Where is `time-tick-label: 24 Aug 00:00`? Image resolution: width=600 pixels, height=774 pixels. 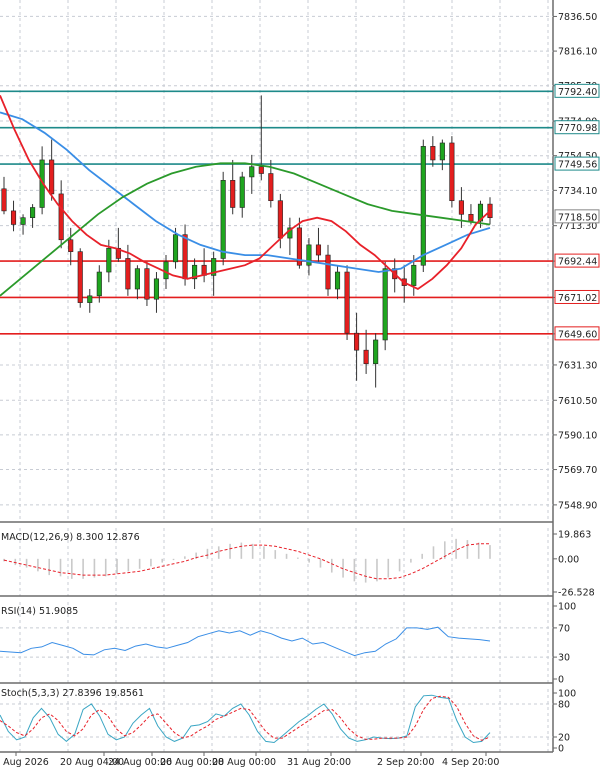 time-tick-label: 24 Aug 00:00 is located at coordinates (140, 762).